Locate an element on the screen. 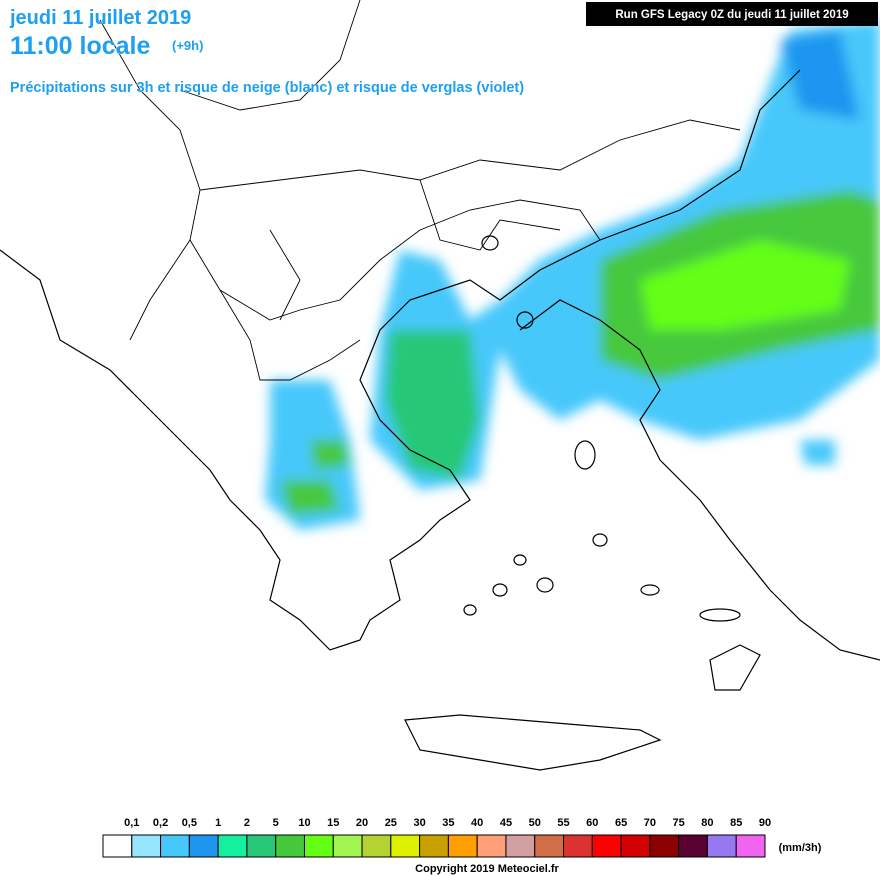  legend-label: 55 is located at coordinates (563, 823).